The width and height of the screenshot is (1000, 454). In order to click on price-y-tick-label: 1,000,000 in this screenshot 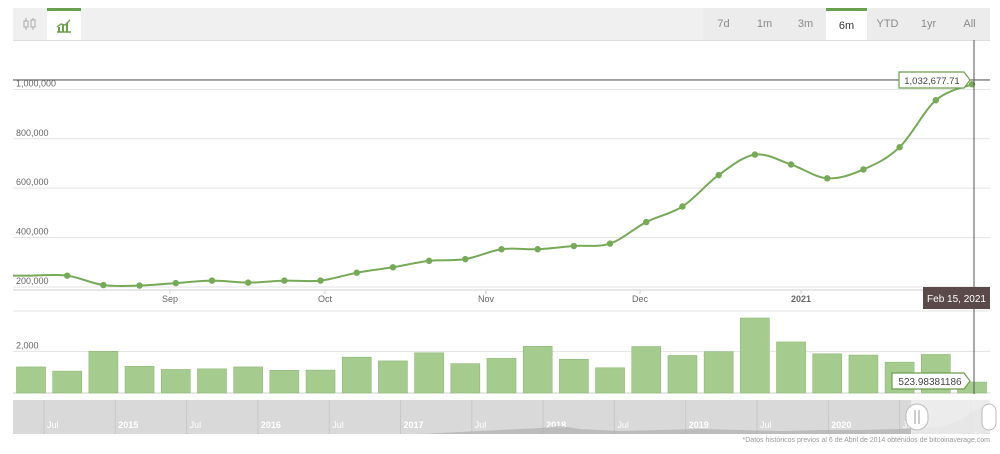, I will do `click(36, 83)`.